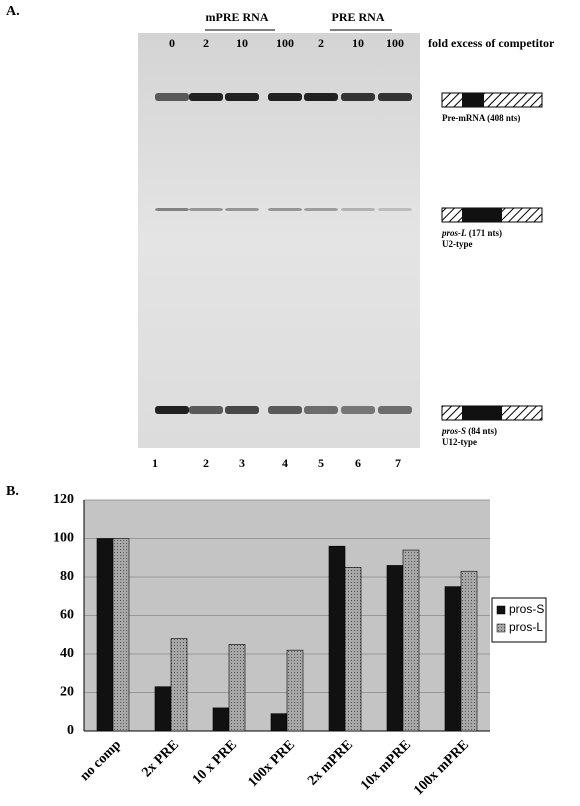 Image resolution: width=580 pixels, height=806 pixels. What do you see at coordinates (155, 463) in the screenshot?
I see `lane-number: 1` at bounding box center [155, 463].